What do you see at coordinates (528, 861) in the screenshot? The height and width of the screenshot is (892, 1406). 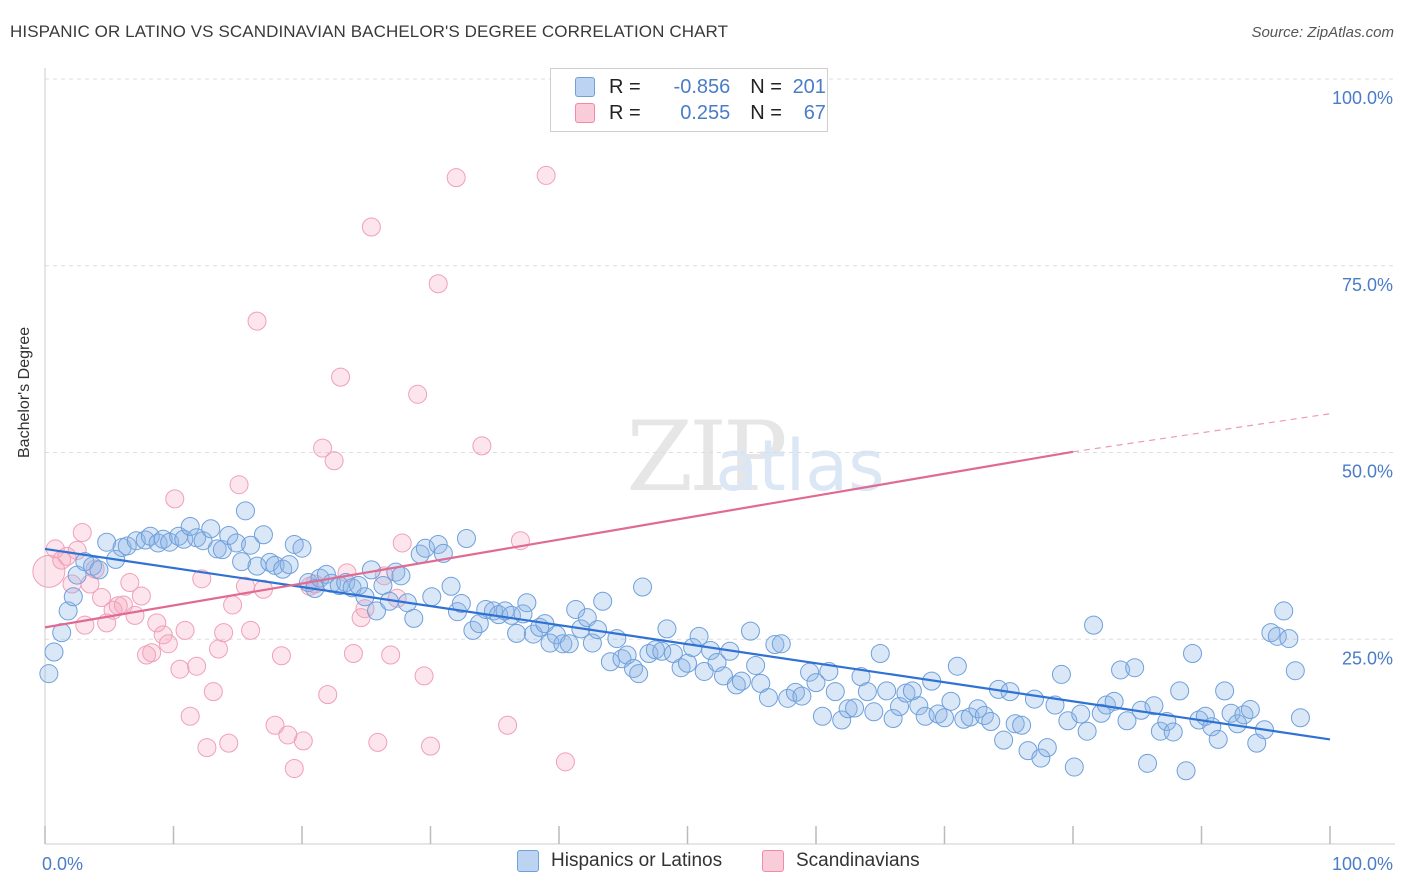 I see `bottom-legend-swatch-blue` at bounding box center [528, 861].